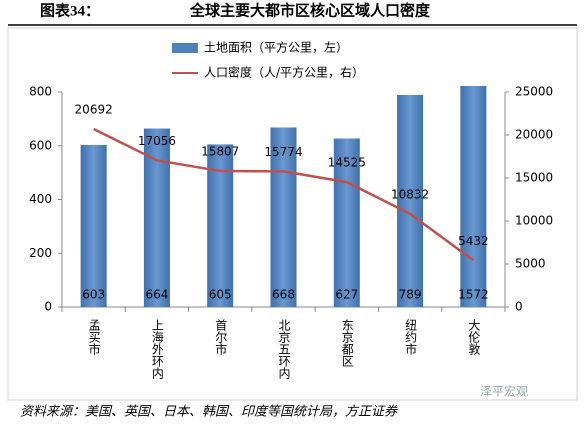 This screenshot has height=426, width=584. I want to click on point-label: 10832, so click(410, 194).